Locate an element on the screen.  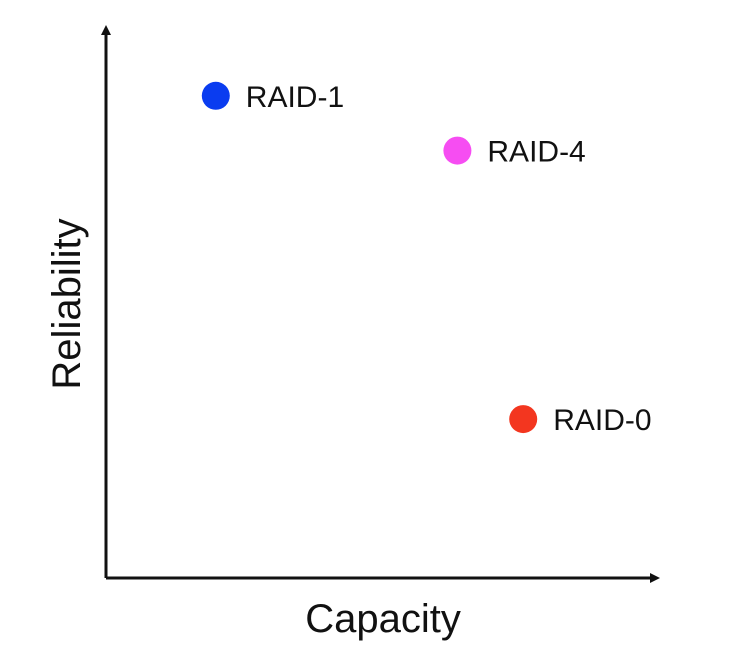
point-label-raid-0: RAID-0 is located at coordinates (602, 420).